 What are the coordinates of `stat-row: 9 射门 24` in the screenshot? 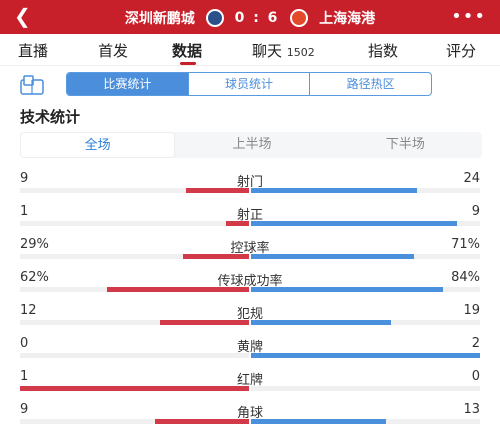 It's located at (250, 185).